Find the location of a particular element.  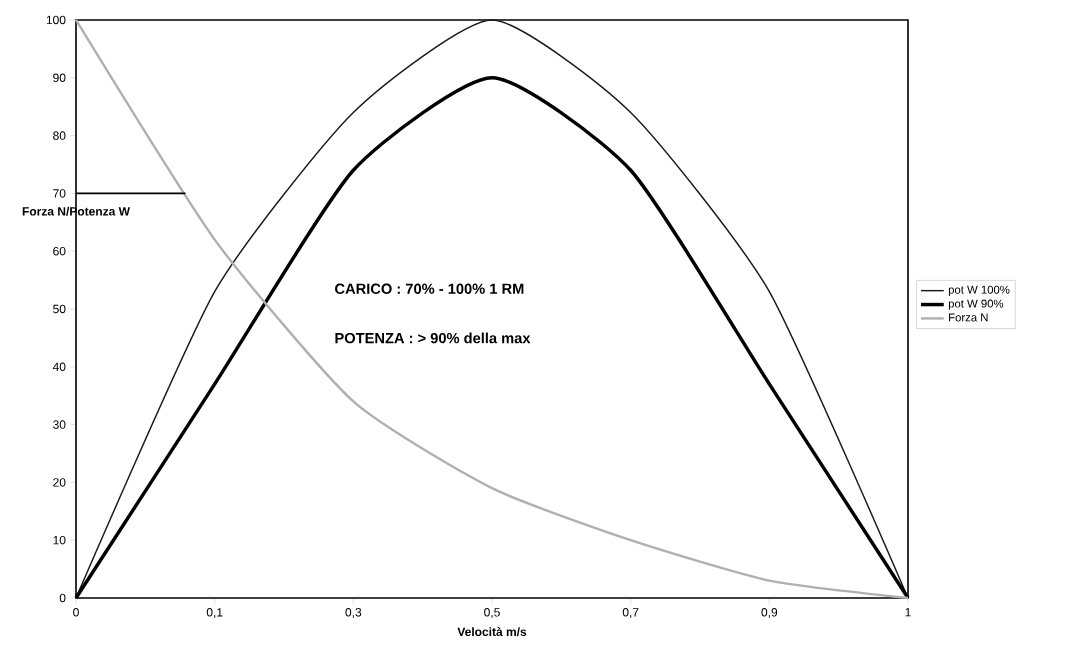

y-tick-label: 100 is located at coordinates (56, 20).